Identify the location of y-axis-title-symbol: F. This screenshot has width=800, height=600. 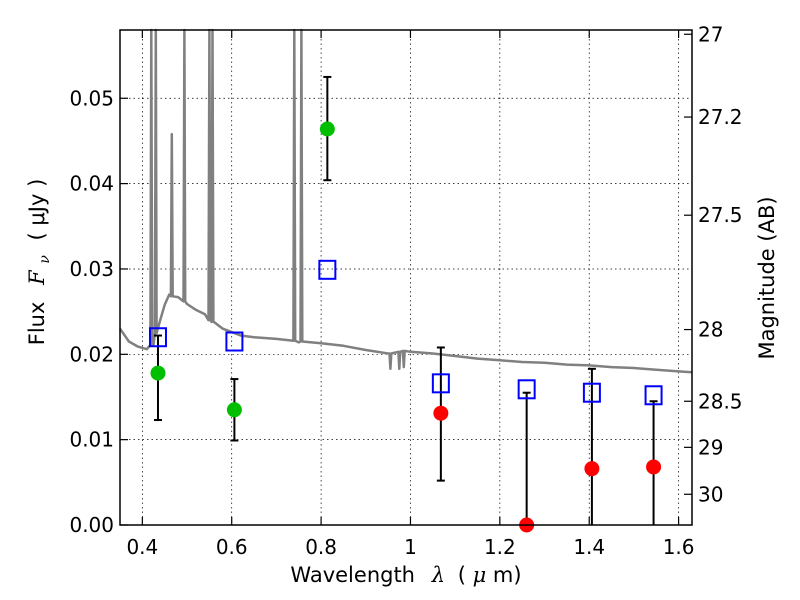
(37, 277).